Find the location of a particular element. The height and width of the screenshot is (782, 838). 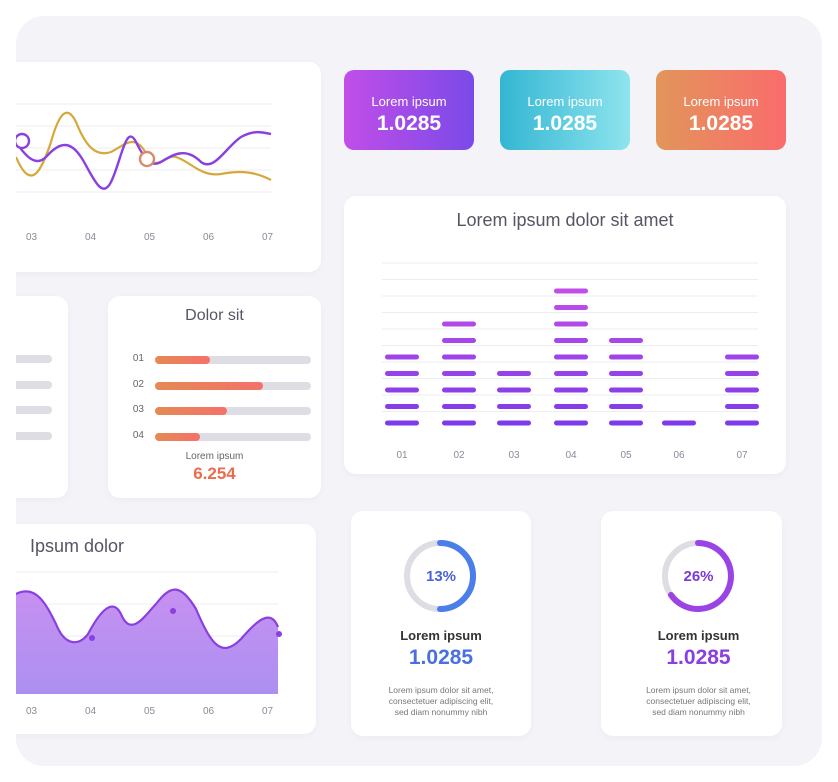

caption-value: 6.254 is located at coordinates (214, 473).